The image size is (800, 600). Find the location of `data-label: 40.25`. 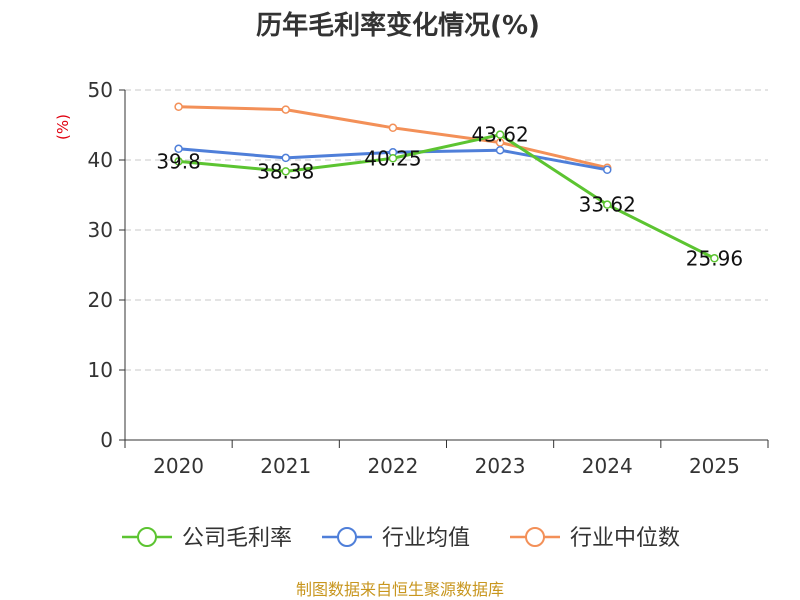

data-label: 40.25 is located at coordinates (392, 158).